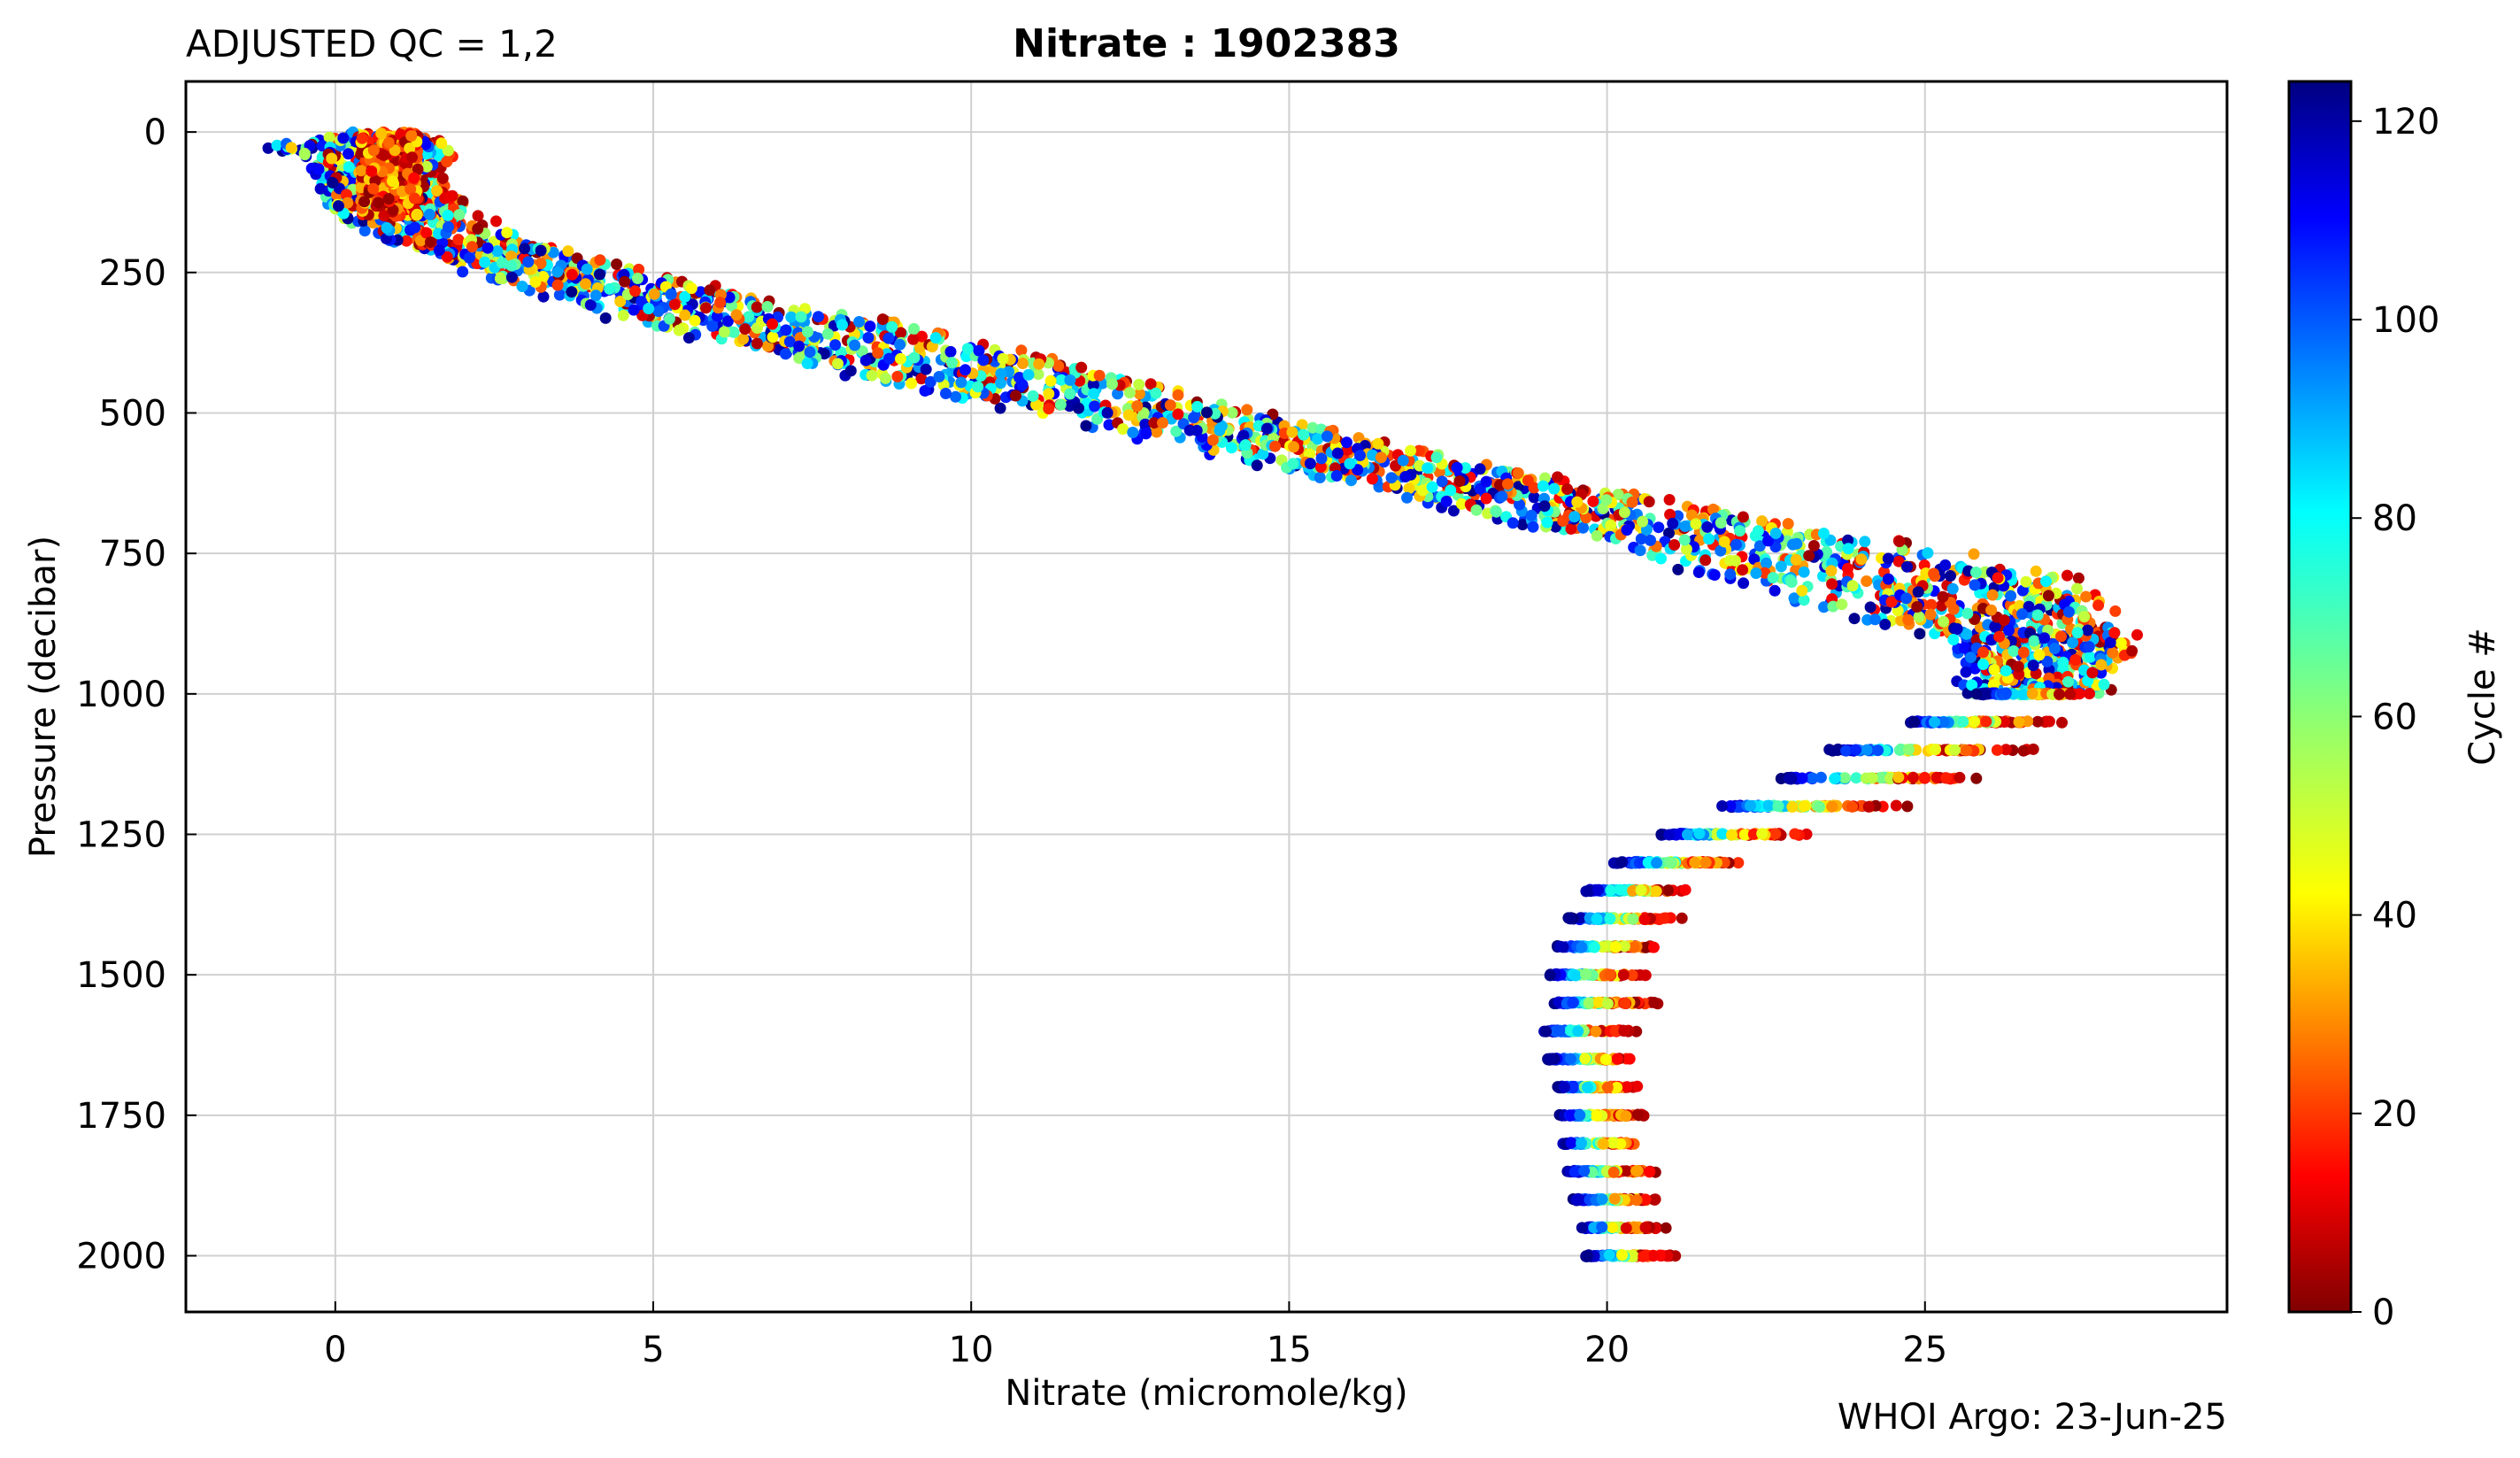 This screenshot has width=2520, height=1458. I want to click on y-axis-label: Pressure (decibar), so click(43, 697).